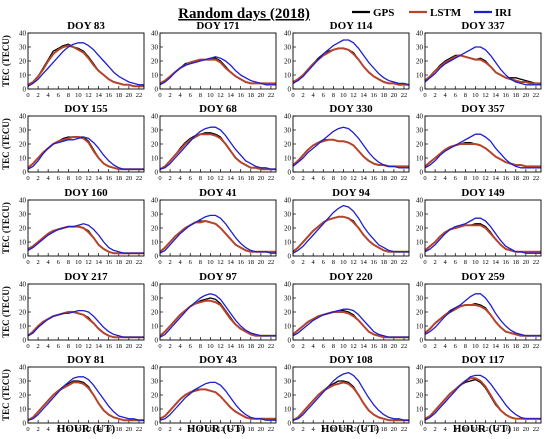 Image resolution: width=550 pixels, height=439 pixels. I want to click on panel-title: DOY 114, so click(351, 26).